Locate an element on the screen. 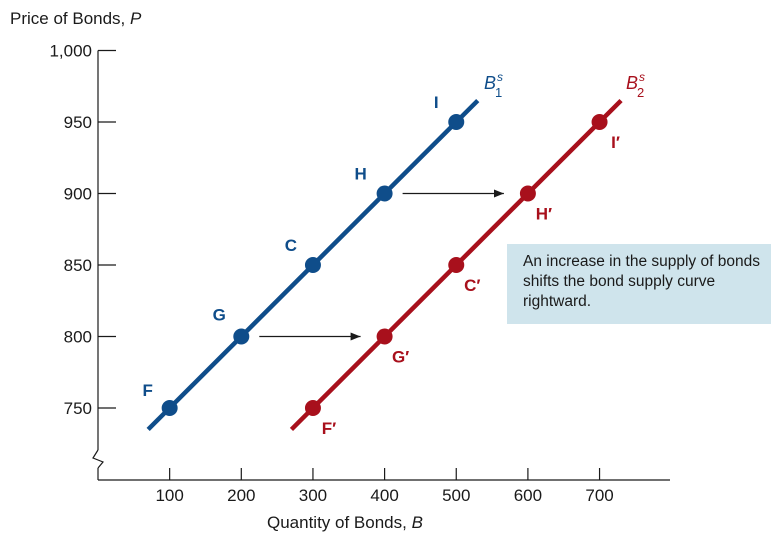 The height and width of the screenshot is (537, 772). point-i-prime is located at coordinates (599, 122).